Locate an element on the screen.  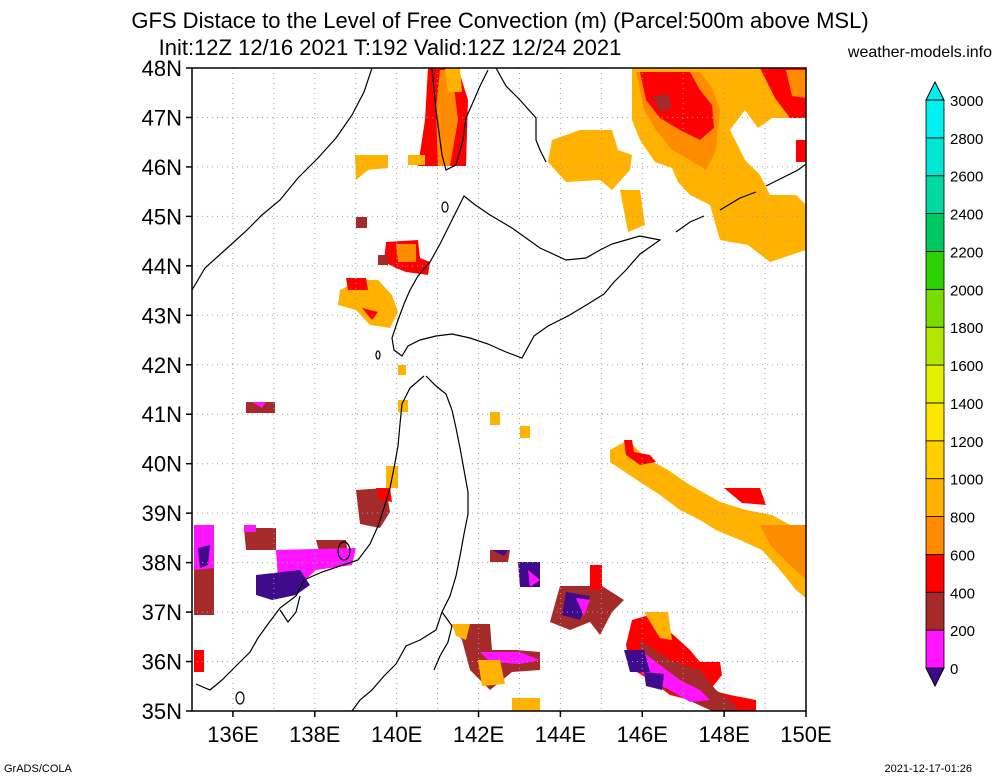
colorbar-label: 2800 is located at coordinates (966, 139).